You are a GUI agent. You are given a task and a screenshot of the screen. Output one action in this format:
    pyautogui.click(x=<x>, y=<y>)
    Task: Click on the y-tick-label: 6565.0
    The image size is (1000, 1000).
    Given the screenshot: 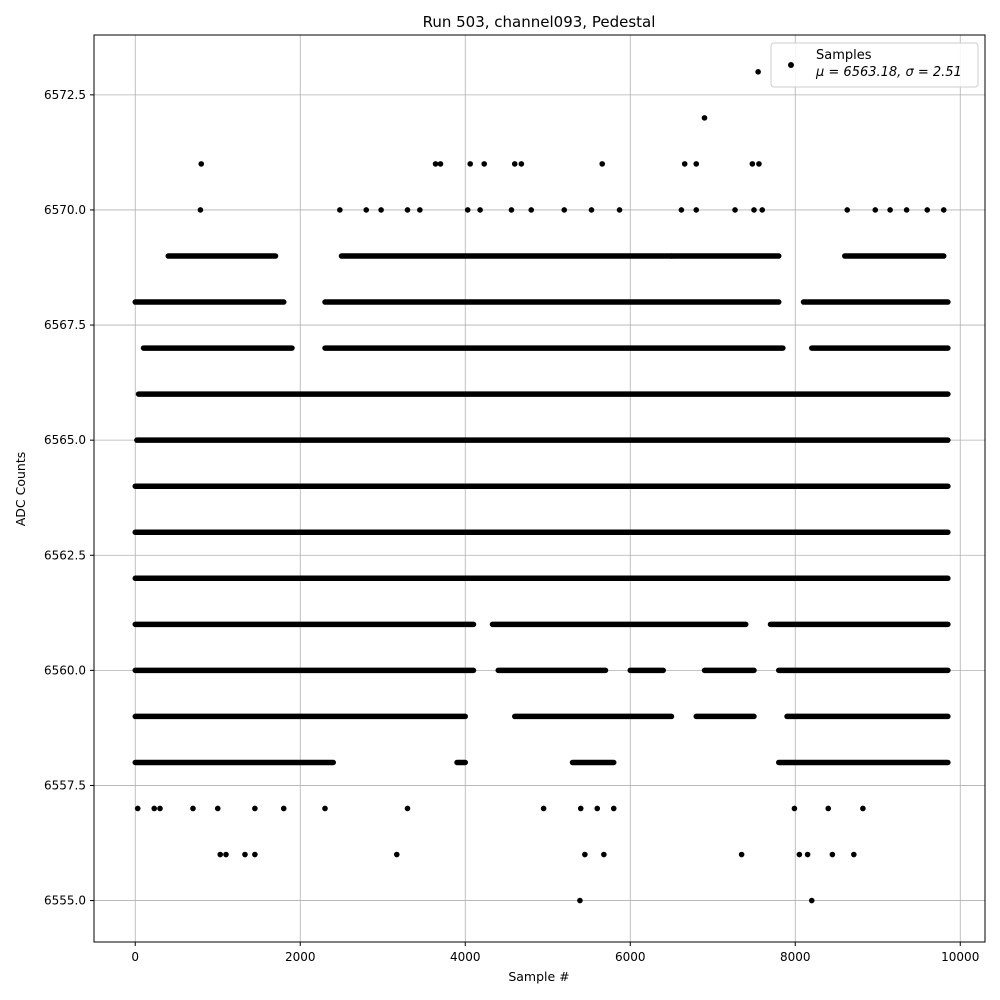 What is the action you would take?
    pyautogui.click(x=65, y=440)
    